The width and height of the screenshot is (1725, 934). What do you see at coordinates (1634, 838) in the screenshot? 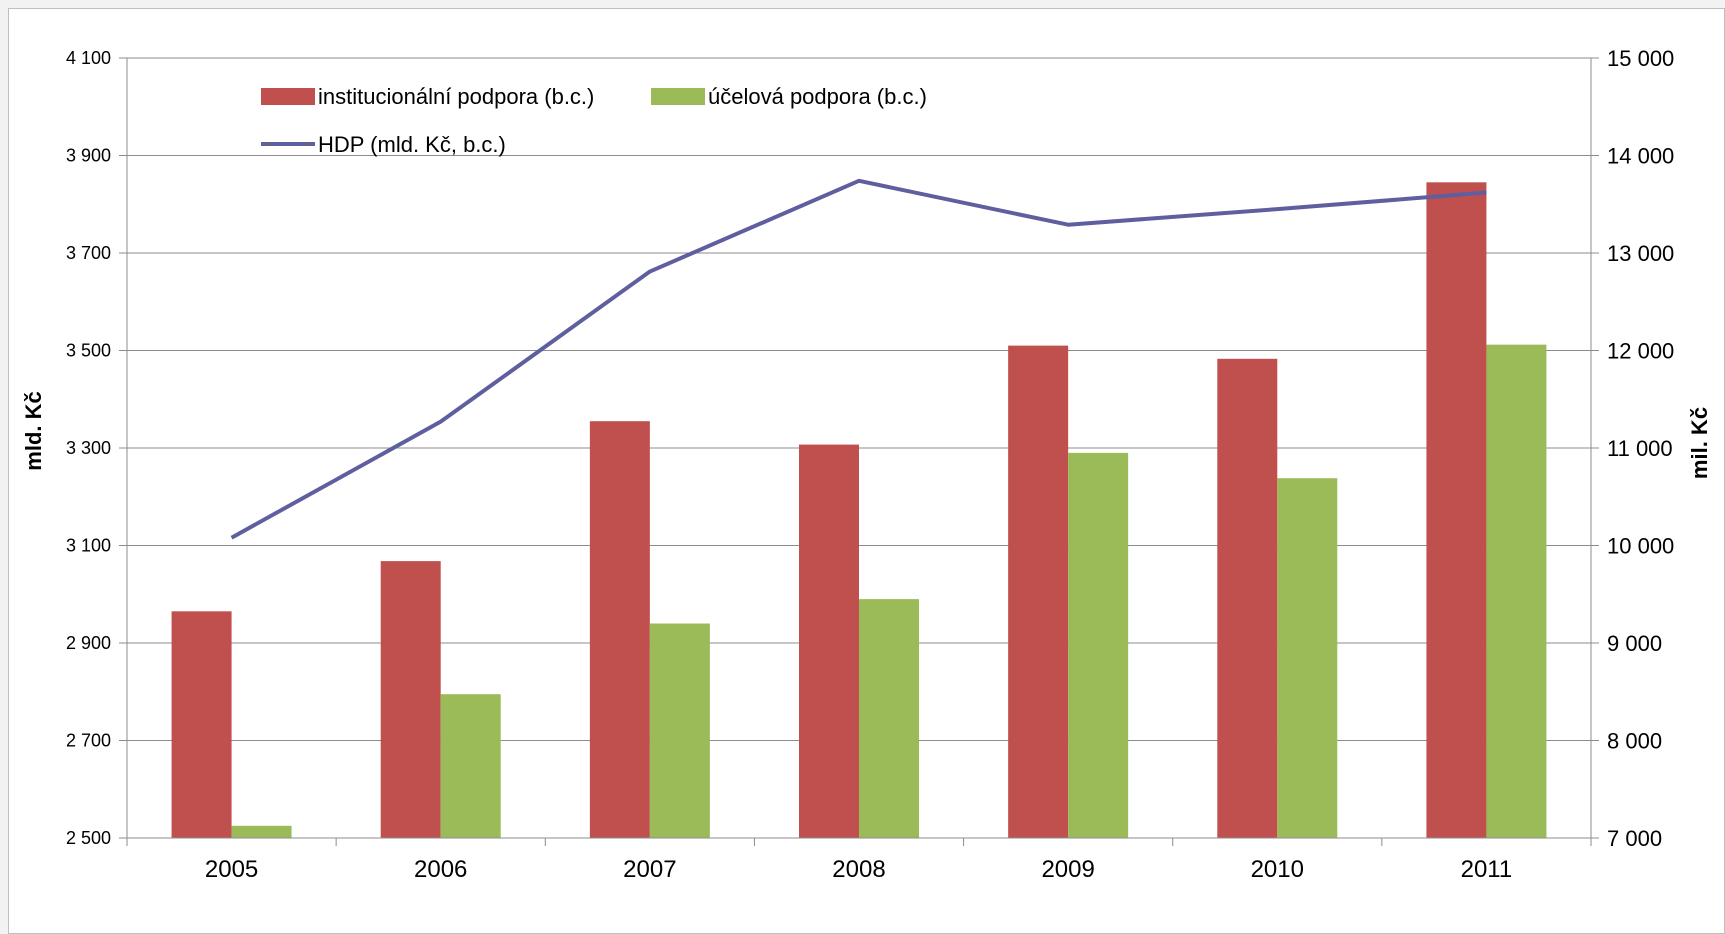
I see `right-tick-label: 7 000` at bounding box center [1634, 838].